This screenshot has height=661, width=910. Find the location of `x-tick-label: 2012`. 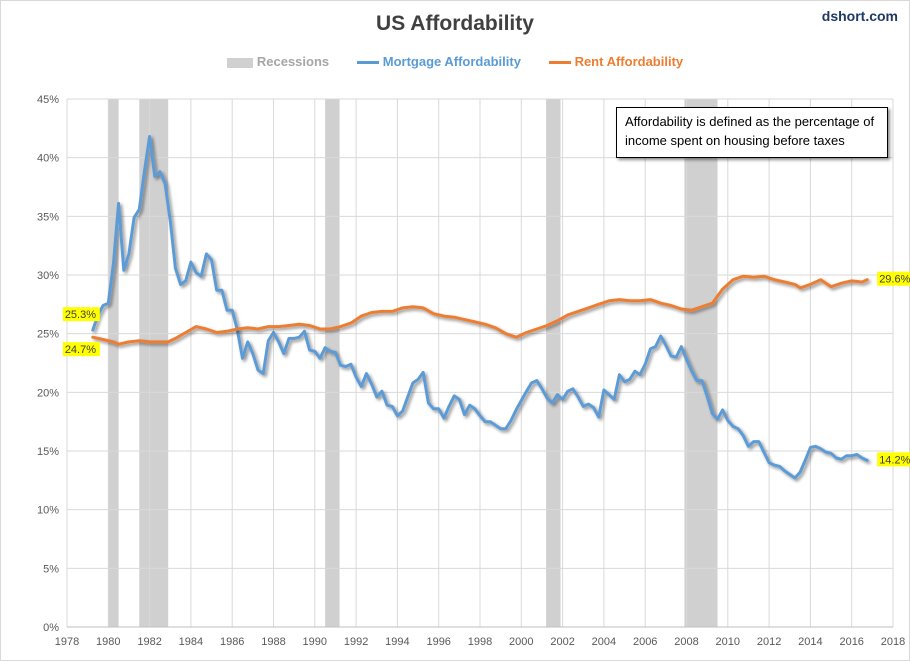

x-tick-label: 2012 is located at coordinates (769, 642).